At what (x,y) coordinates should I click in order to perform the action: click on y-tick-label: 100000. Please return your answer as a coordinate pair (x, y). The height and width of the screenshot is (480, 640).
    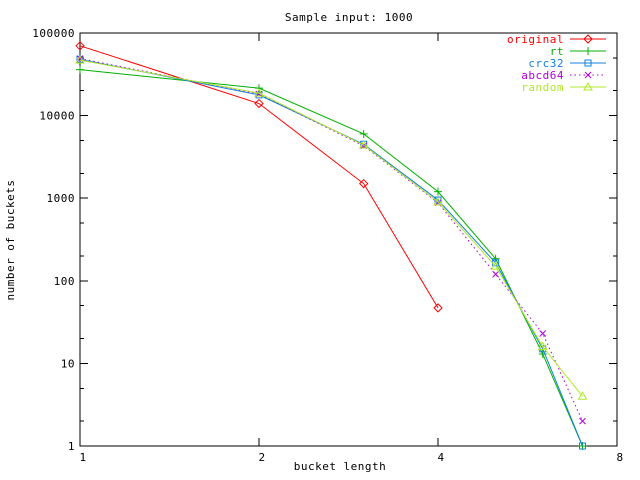
    Looking at the image, I should click on (53, 33).